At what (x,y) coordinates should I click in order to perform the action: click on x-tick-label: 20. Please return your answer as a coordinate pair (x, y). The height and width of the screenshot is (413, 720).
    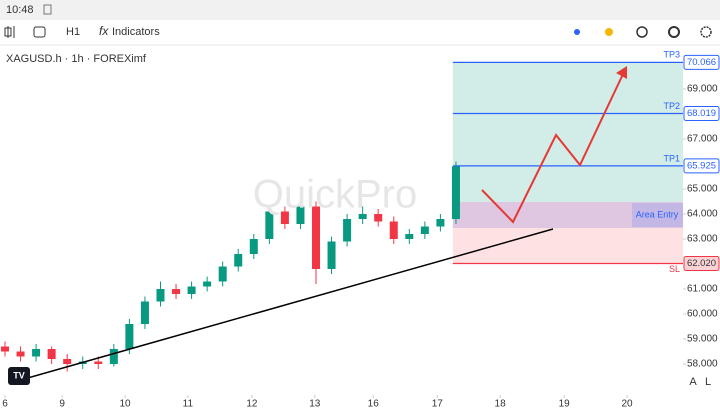
    Looking at the image, I should click on (627, 404).